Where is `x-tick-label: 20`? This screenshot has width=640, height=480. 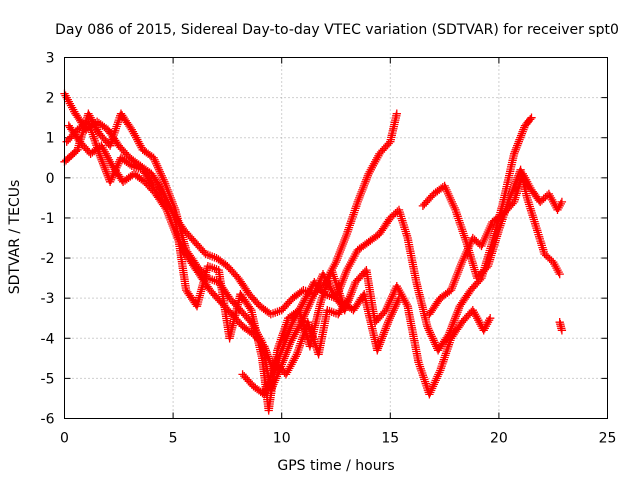 x-tick-label: 20 is located at coordinates (499, 439).